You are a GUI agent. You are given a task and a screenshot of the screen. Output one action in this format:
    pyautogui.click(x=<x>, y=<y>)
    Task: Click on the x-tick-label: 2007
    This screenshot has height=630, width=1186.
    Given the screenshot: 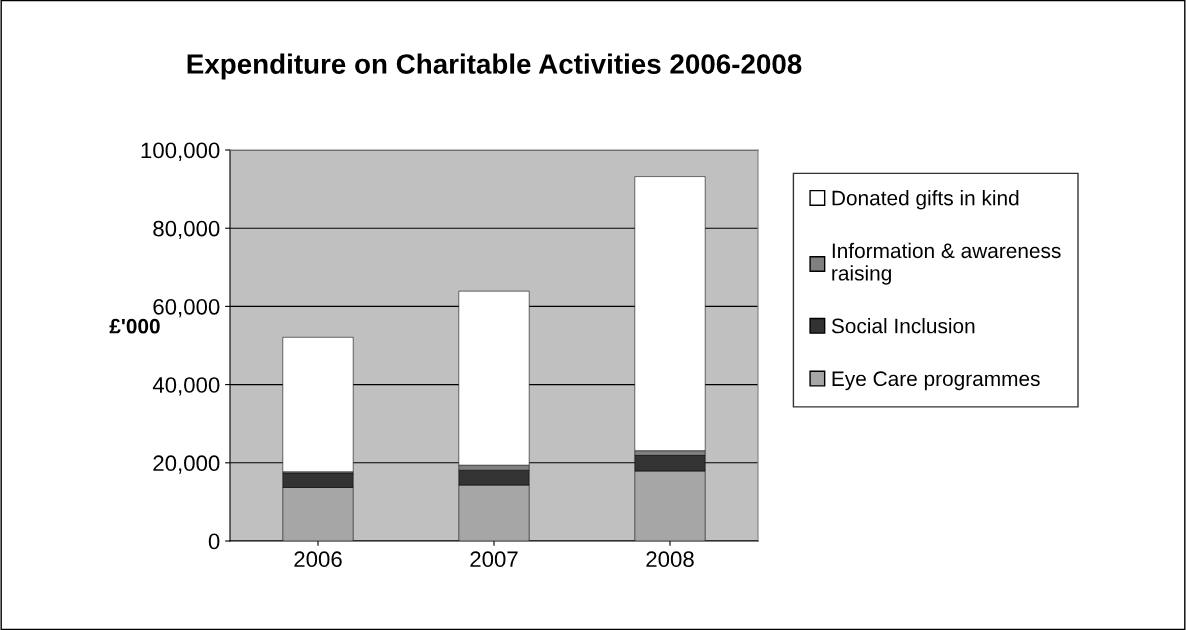 What is the action you would take?
    pyautogui.click(x=494, y=559)
    